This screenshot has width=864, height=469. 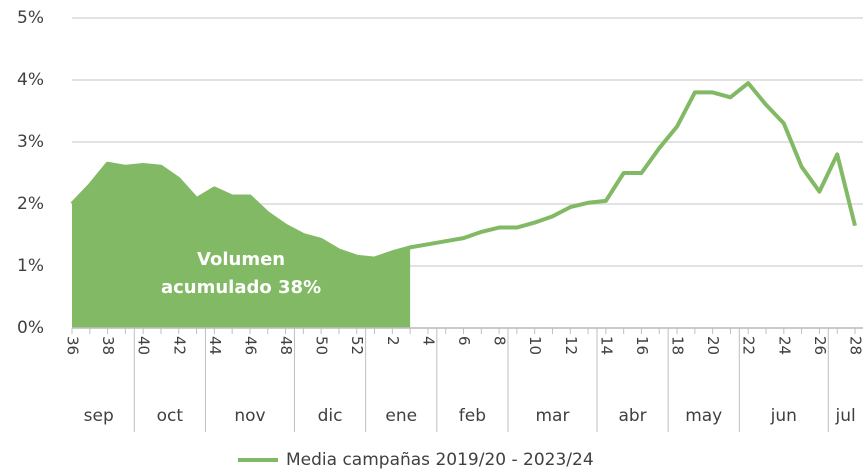 What do you see at coordinates (535, 345) in the screenshot?
I see `x-tick-label: 10` at bounding box center [535, 345].